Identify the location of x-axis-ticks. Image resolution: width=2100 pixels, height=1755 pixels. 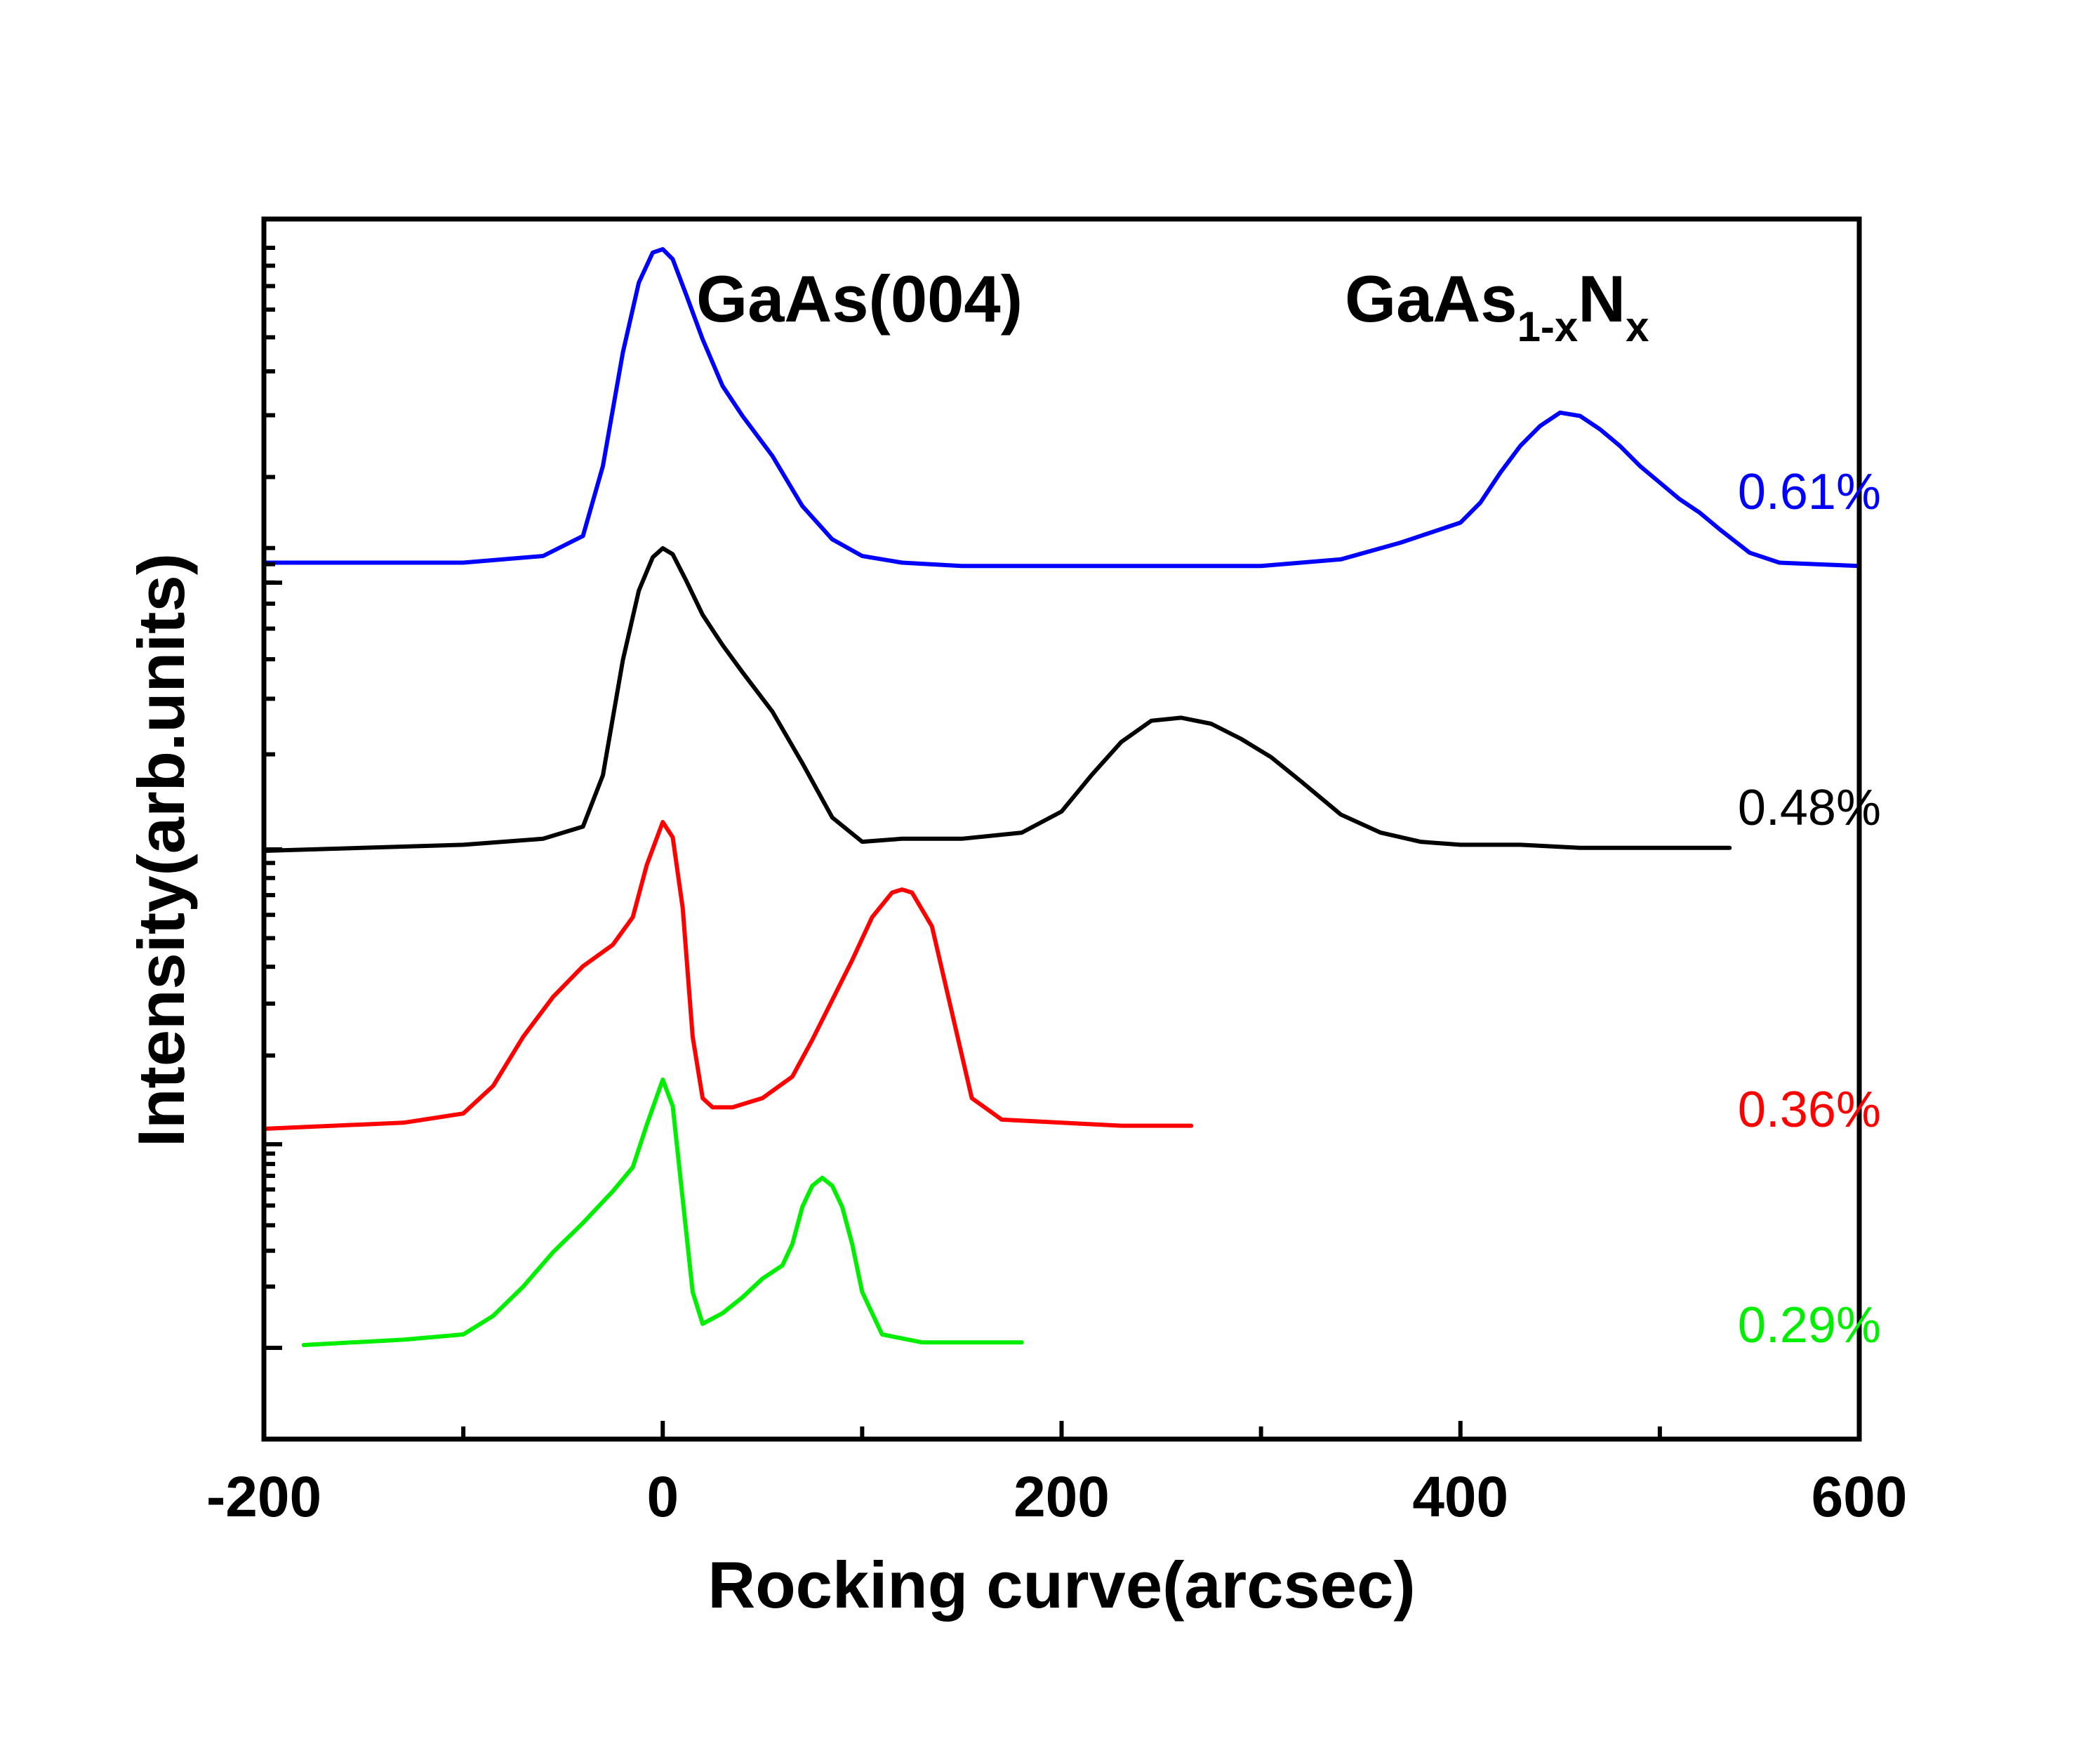
(1061, 1430).